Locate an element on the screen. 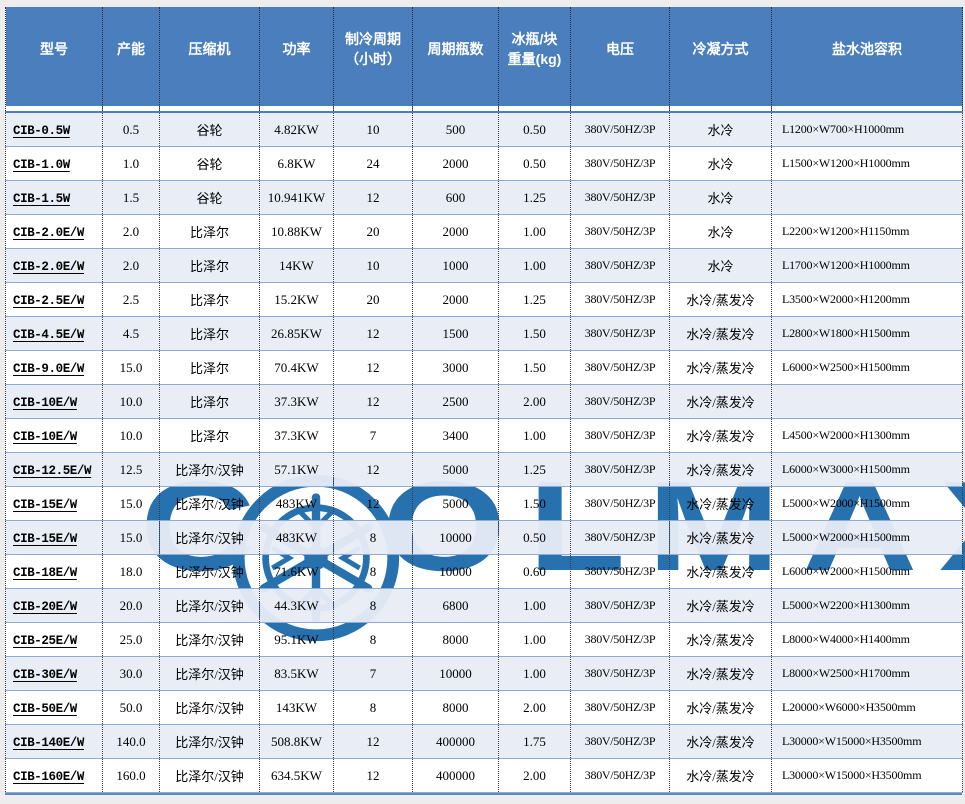 This screenshot has height=804, width=965. model-link-cell: CIB-0.5W is located at coordinates (54, 129).